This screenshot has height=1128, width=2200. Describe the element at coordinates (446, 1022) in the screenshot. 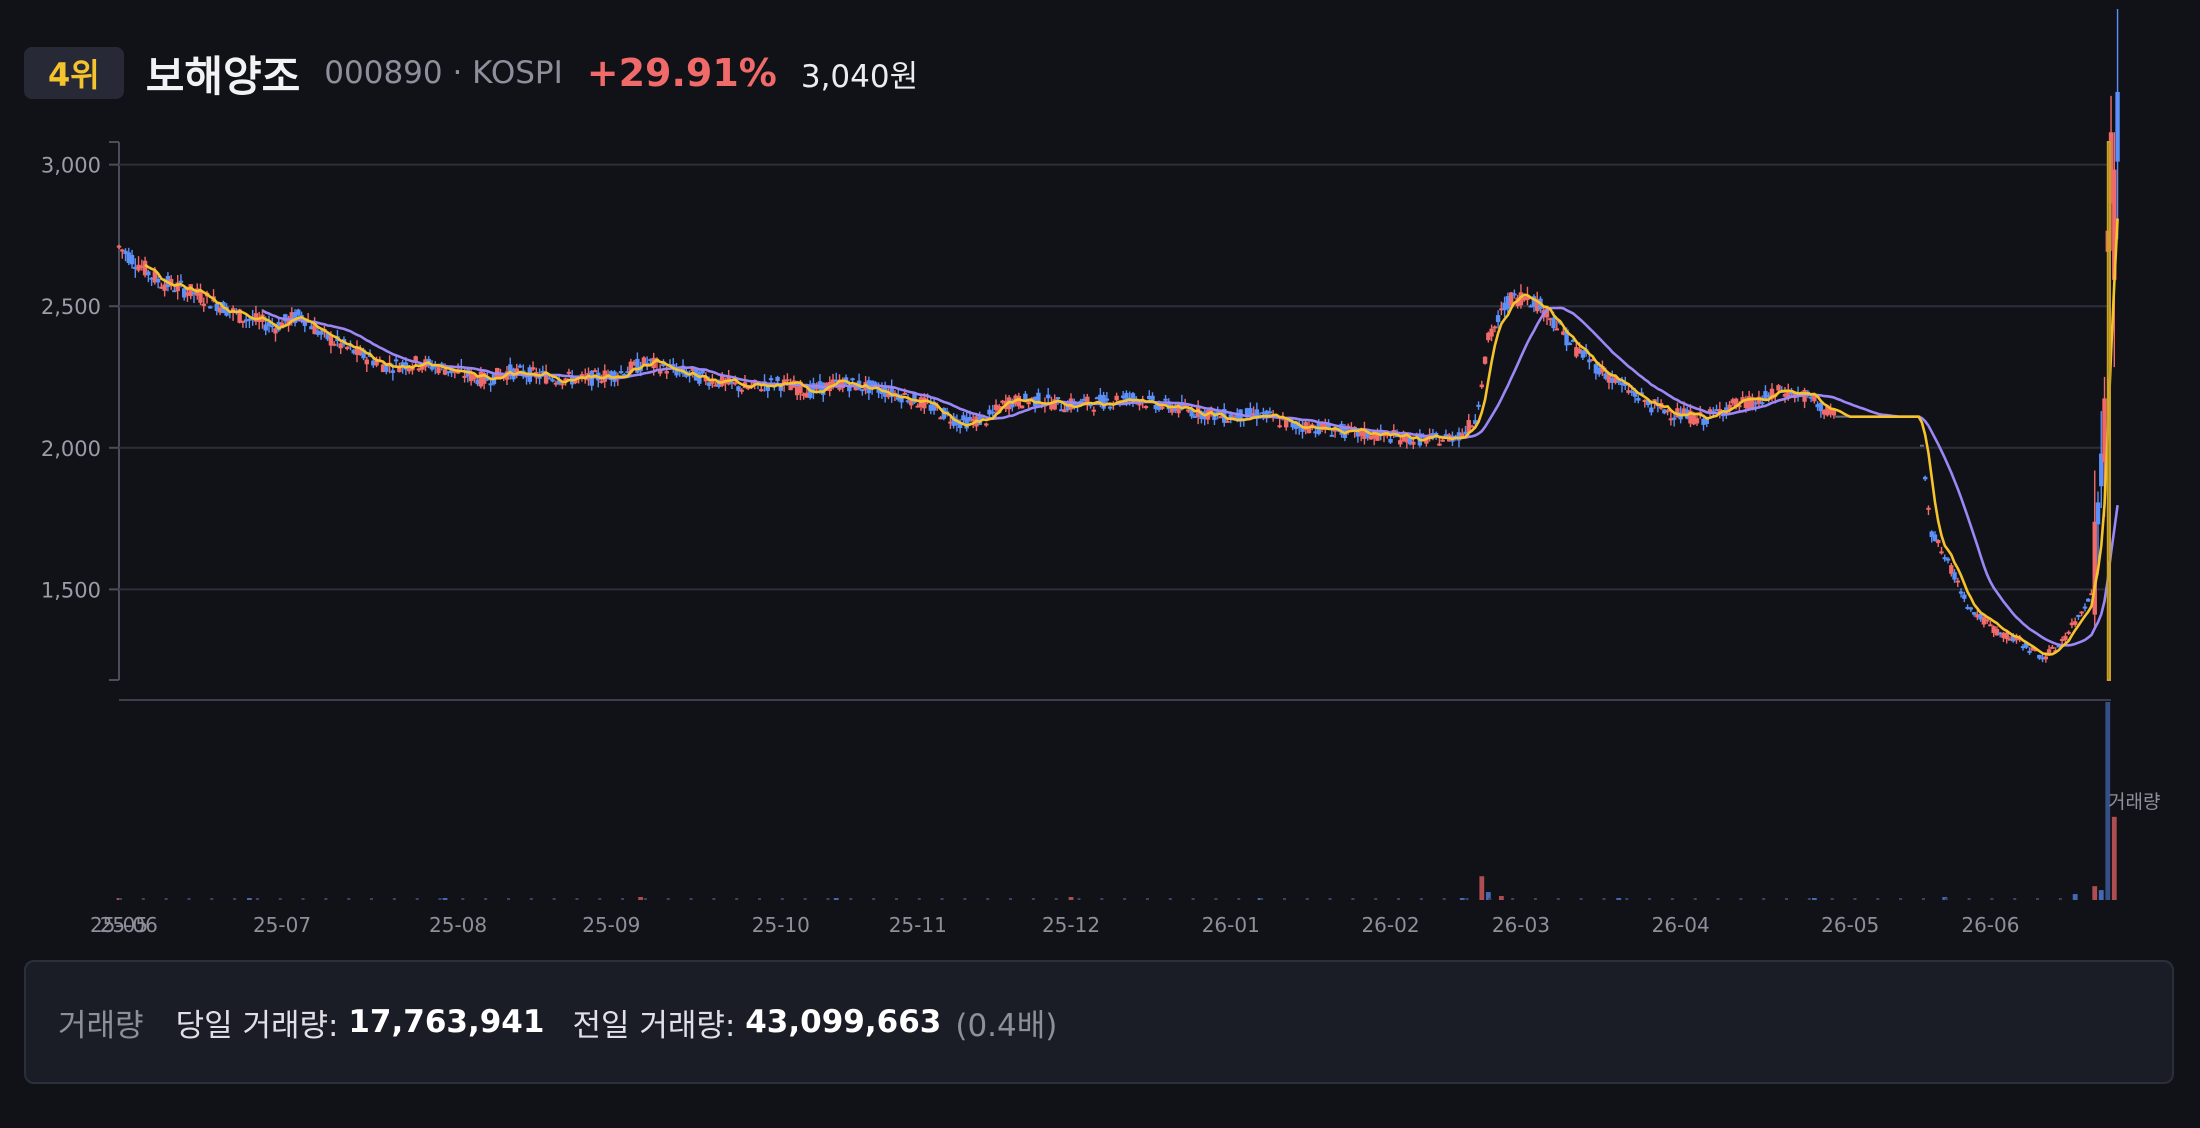

I see `today-volume-value: 17,763,941` at that location.